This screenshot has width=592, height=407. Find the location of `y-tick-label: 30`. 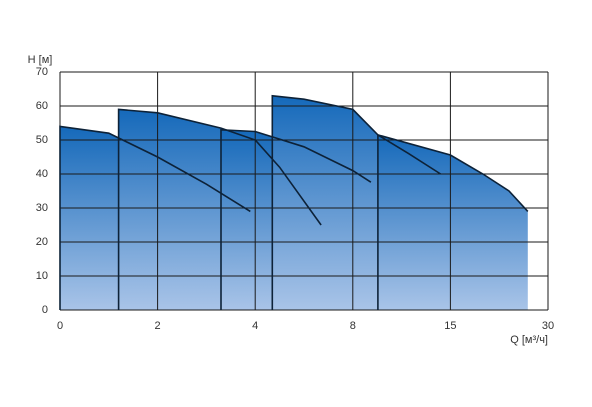

y-tick-label: 30 is located at coordinates (42, 208).